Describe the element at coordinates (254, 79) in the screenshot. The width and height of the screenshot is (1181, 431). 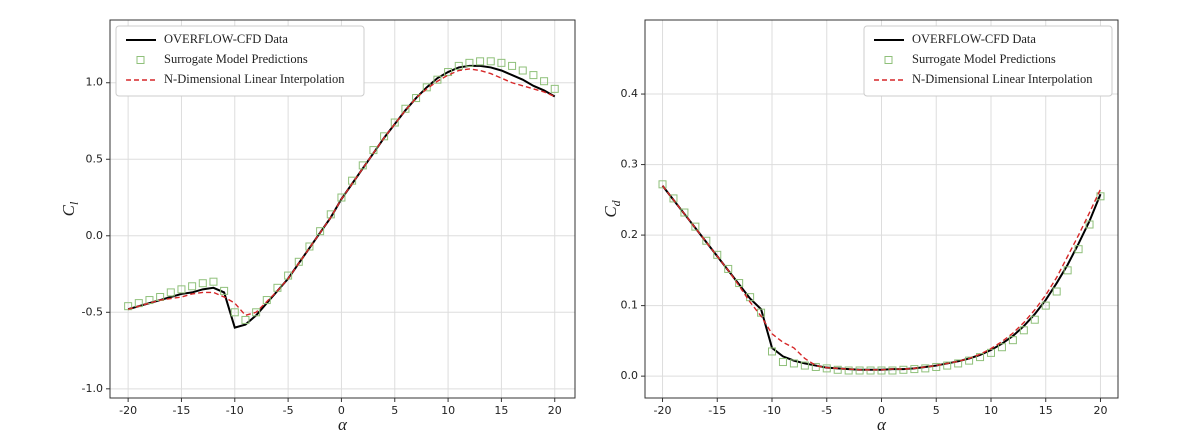
I see `legend-label: N-Dimensional Linear Interpolation` at that location.